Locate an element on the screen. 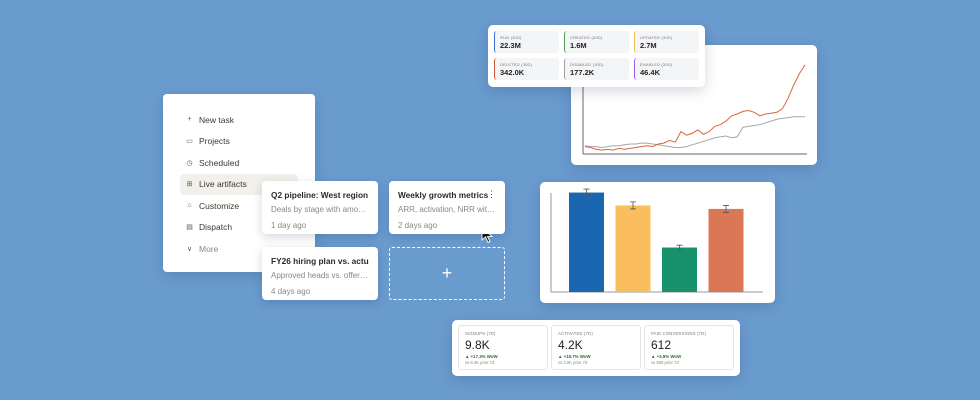  artifact-age: 2 days ago is located at coordinates (418, 225).